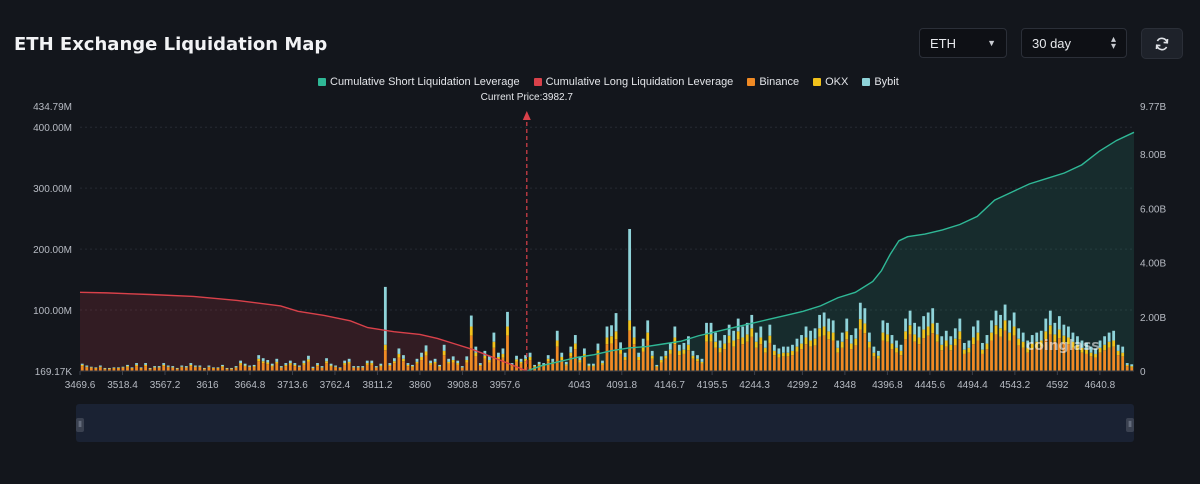 The width and height of the screenshot is (1200, 484). What do you see at coordinates (633, 82) in the screenshot?
I see `legend-item-long: Cumulative Long Liquidation Leverage` at bounding box center [633, 82].